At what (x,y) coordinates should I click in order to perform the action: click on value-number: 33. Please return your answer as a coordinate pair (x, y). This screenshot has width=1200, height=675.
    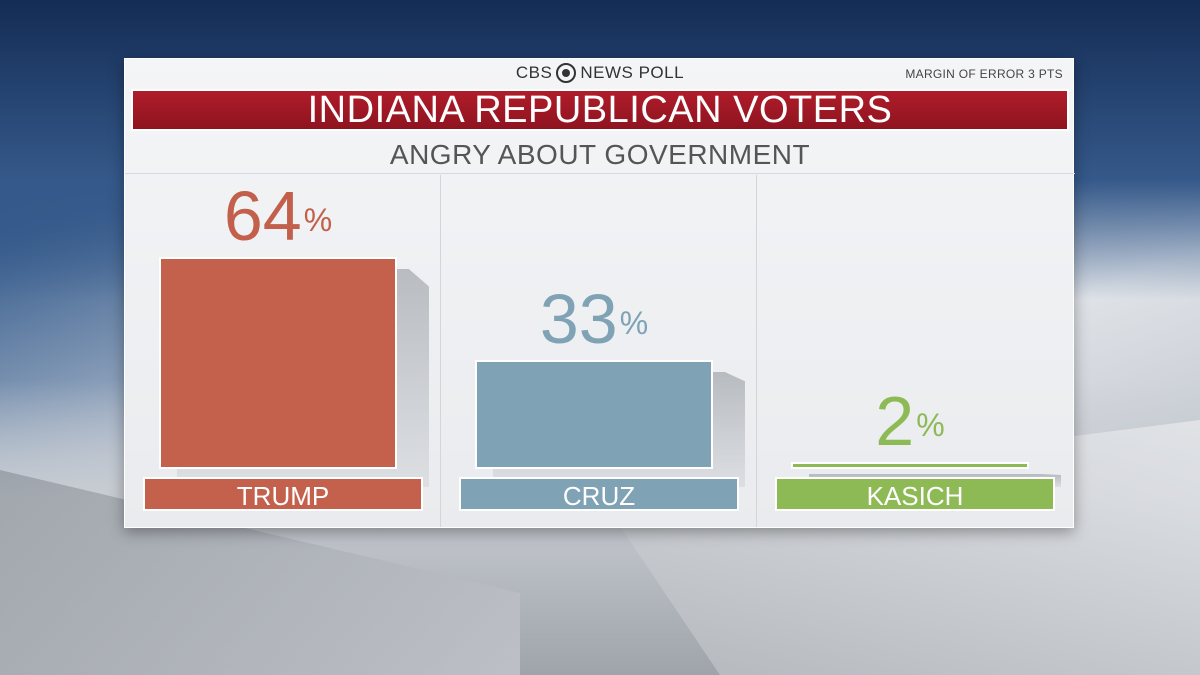
    Looking at the image, I should click on (578, 319).